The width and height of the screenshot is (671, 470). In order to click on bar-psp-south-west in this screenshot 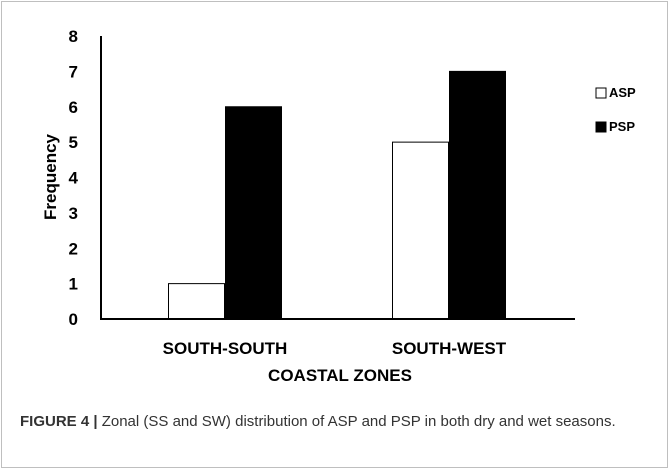, I will do `click(477, 195)`.